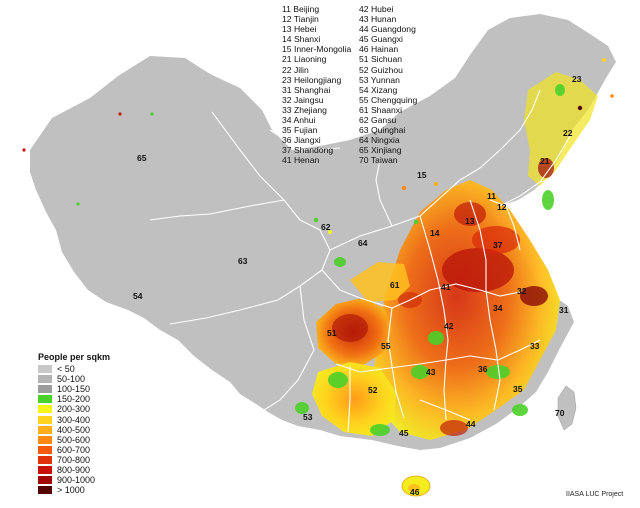 The width and height of the screenshot is (640, 508). Describe the element at coordinates (301, 160) in the screenshot. I see `province-code: 41 Henan` at that location.